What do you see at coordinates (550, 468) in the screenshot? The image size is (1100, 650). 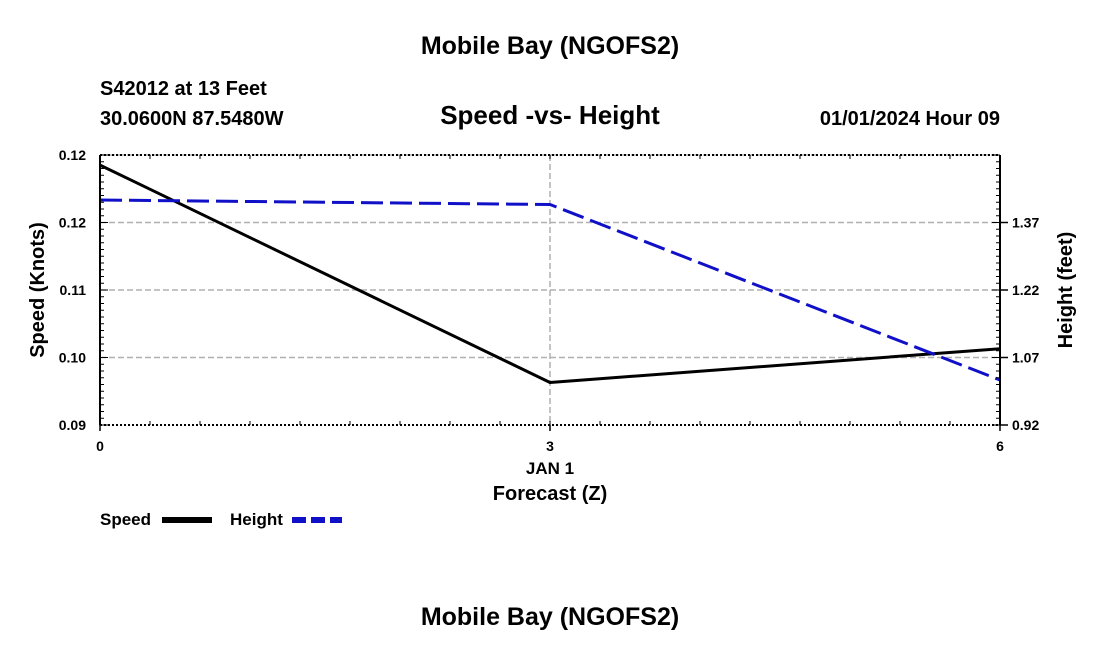 I see `x-axis-sublabel: JAN 1` at bounding box center [550, 468].